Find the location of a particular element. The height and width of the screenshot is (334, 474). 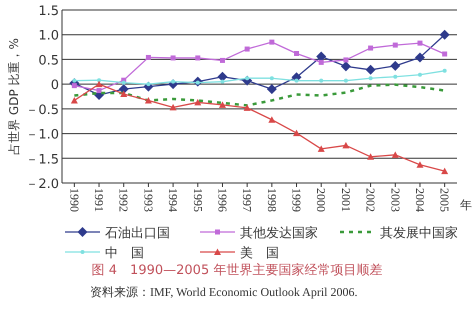

y-tick-label: －1.0 is located at coordinates (42, 135).